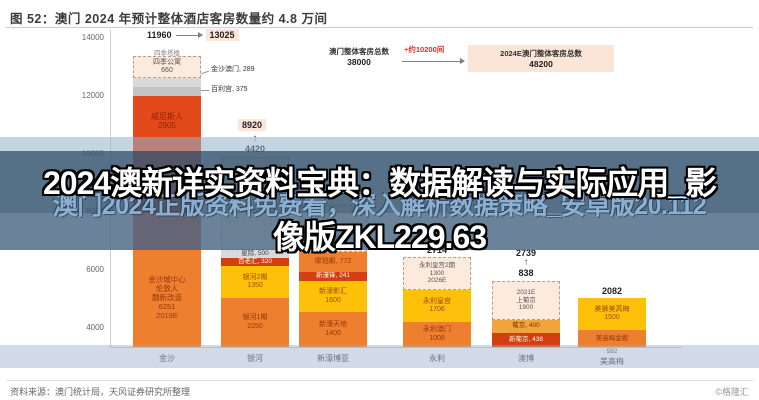 The width and height of the screenshot is (759, 400). Describe the element at coordinates (437, 250) in the screenshot. I see `bar4-from: 2714` at that location.